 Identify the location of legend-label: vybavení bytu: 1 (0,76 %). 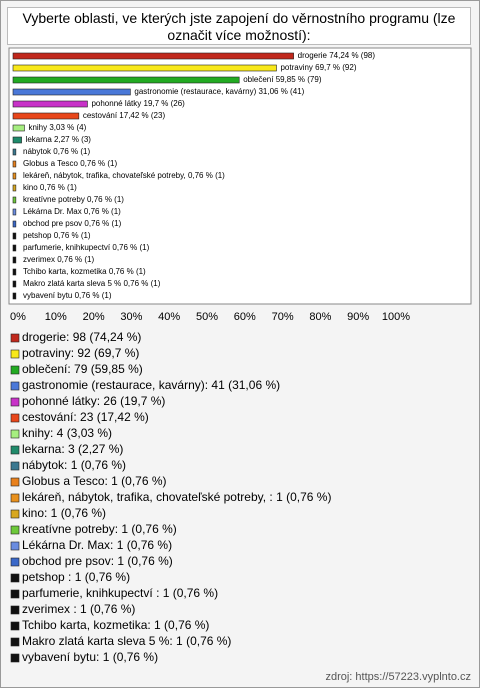
(90, 657).